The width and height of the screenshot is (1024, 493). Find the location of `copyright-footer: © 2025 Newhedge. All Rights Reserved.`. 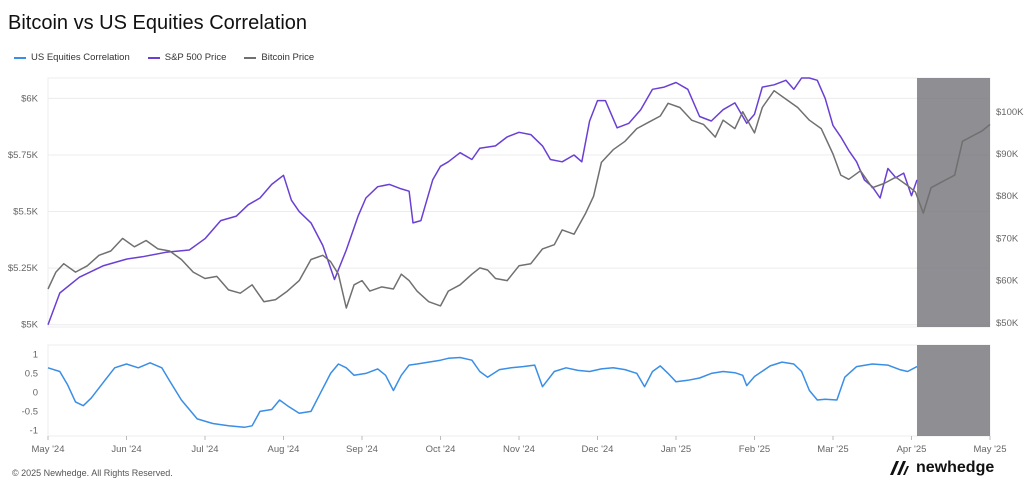

copyright-footer: © 2025 Newhedge. All Rights Reserved. is located at coordinates (92, 473).